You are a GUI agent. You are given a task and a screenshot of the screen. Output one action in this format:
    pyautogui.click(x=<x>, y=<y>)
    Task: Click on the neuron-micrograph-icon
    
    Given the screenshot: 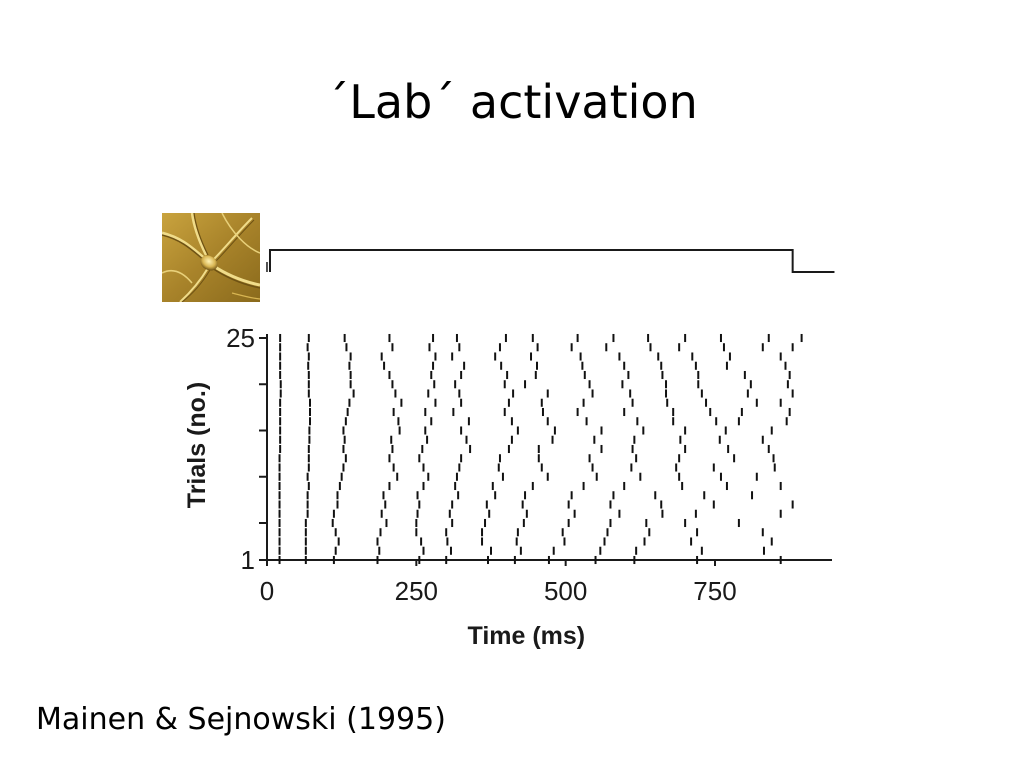 What is the action you would take?
    pyautogui.click(x=211, y=257)
    